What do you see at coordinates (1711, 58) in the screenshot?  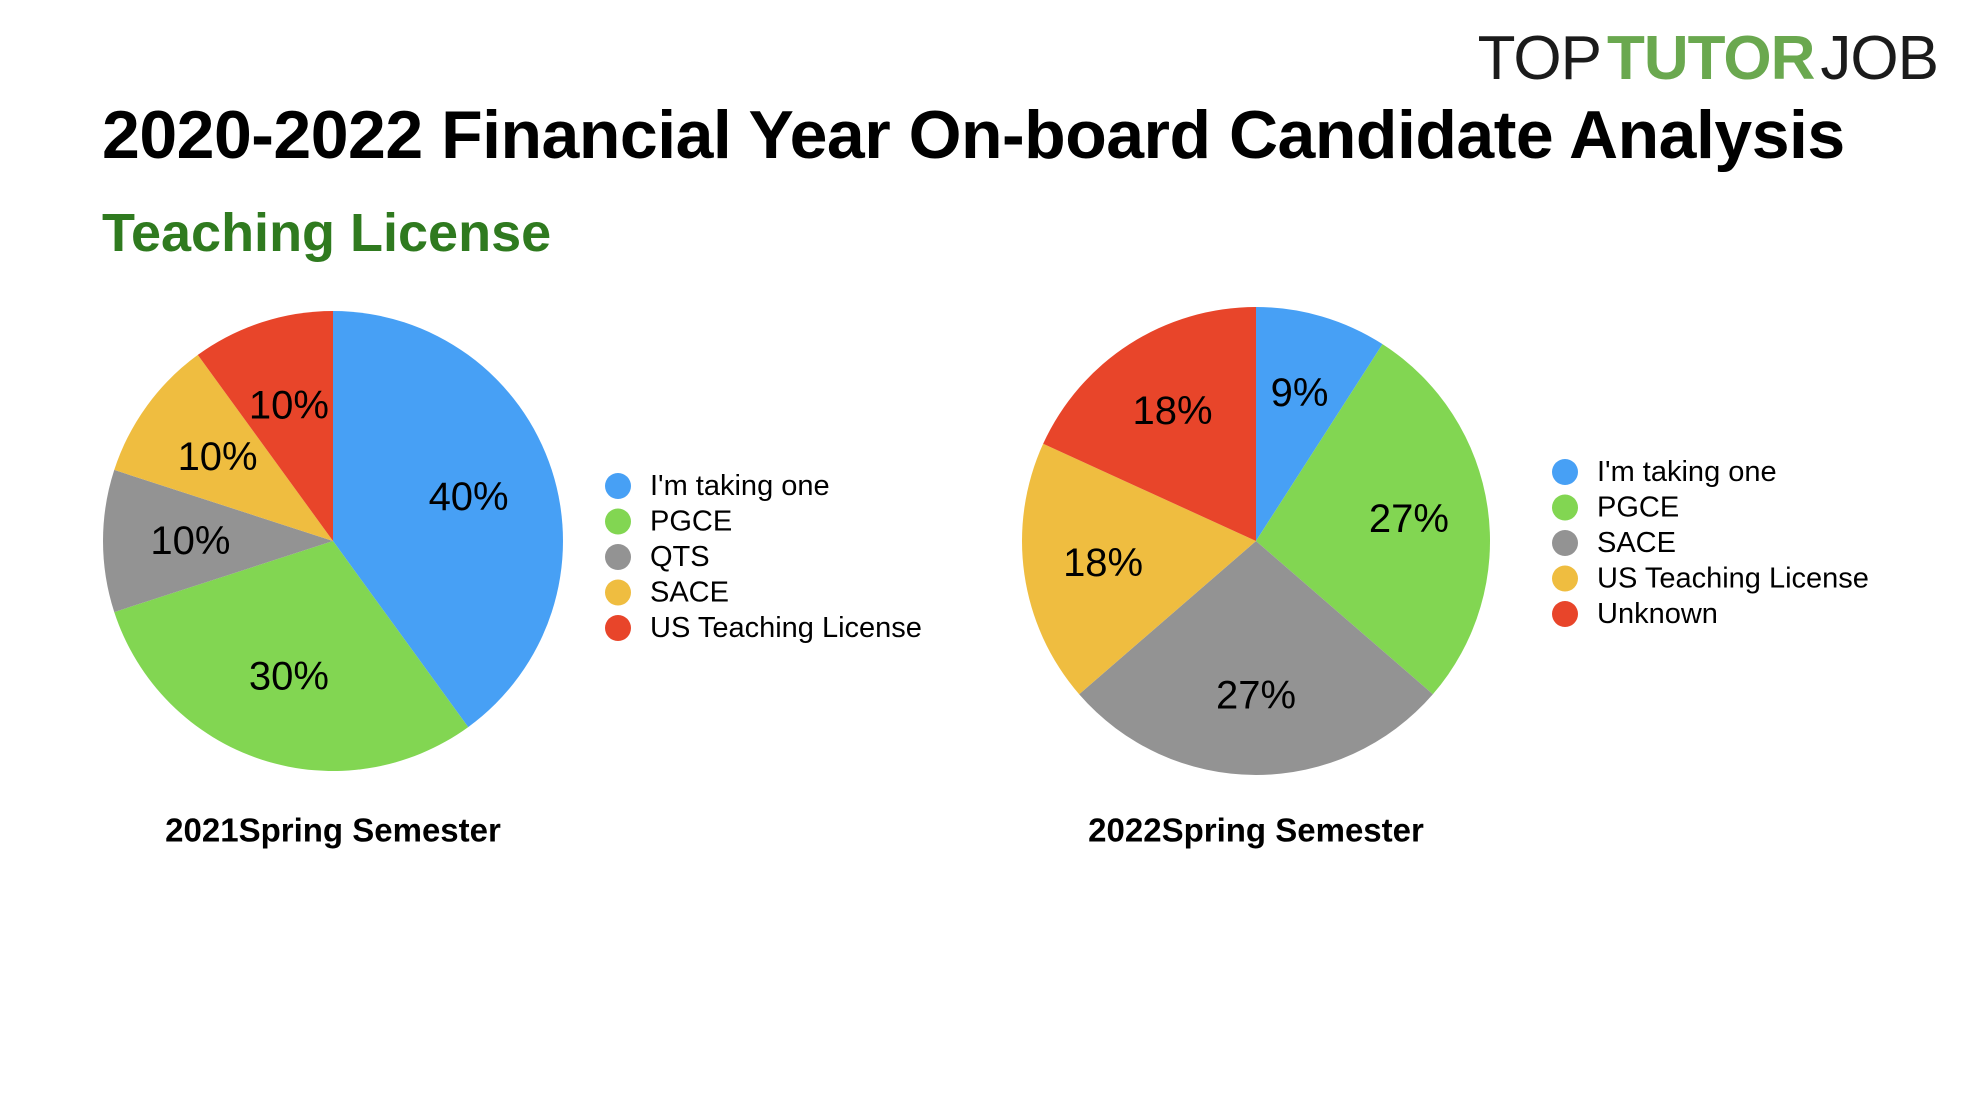 I see `logo-part-tutor: TUTOR` at bounding box center [1711, 58].